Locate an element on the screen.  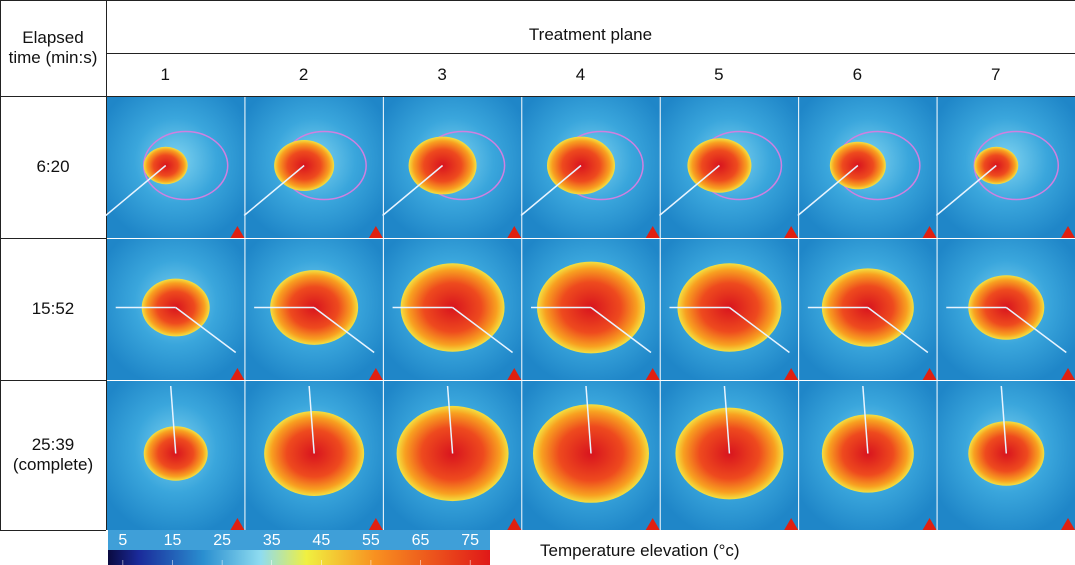
plane-label: 3 is located at coordinates (442, 74).